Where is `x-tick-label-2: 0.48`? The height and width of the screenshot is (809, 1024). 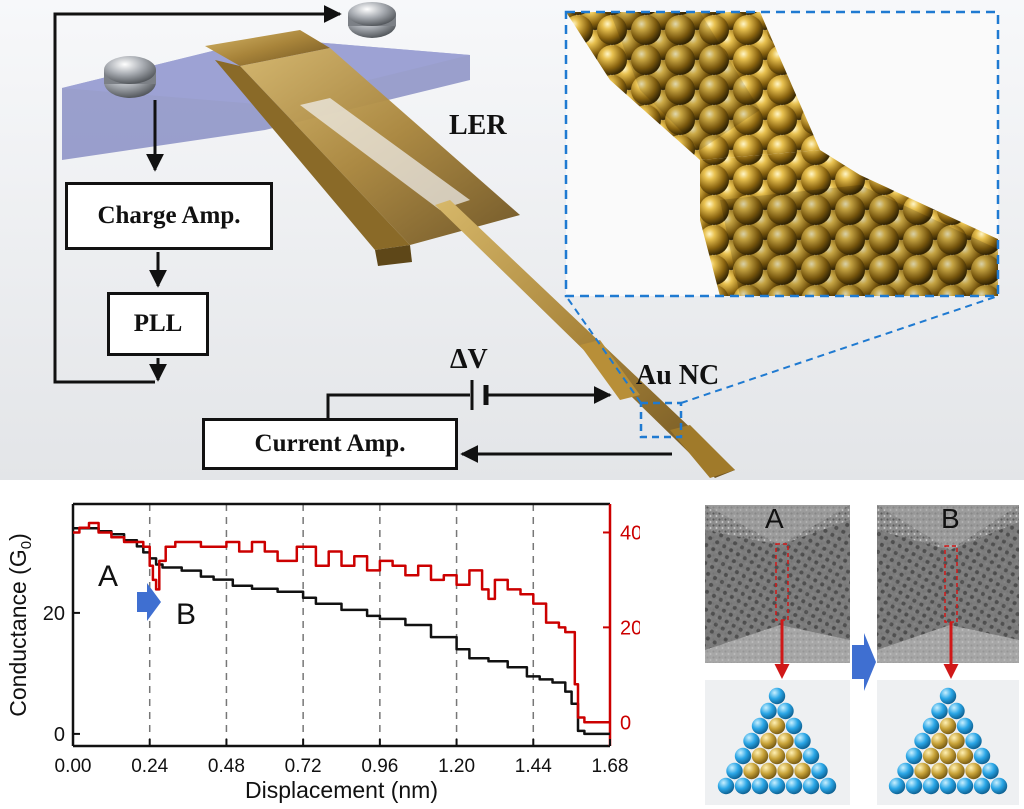 x-tick-label-2: 0.48 is located at coordinates (226, 766).